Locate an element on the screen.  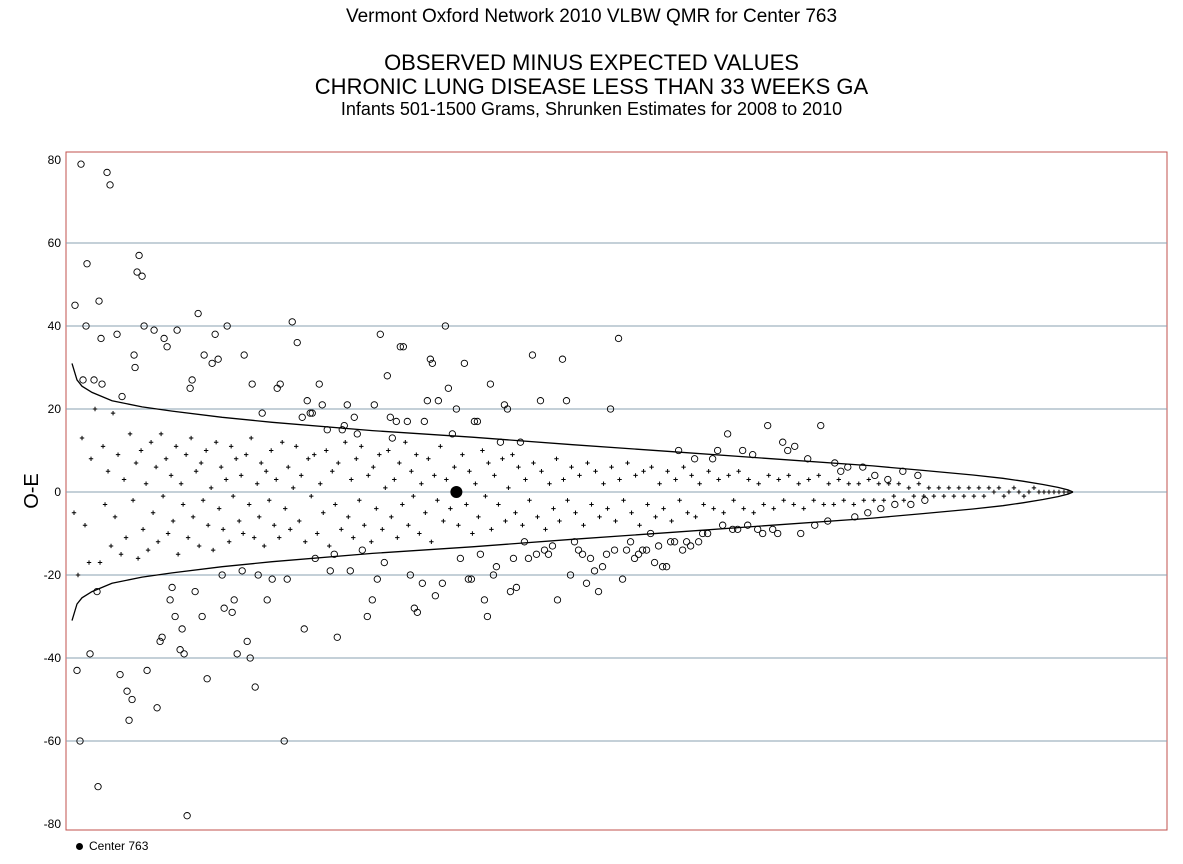
legend-center-marker is located at coordinates (79, 847).